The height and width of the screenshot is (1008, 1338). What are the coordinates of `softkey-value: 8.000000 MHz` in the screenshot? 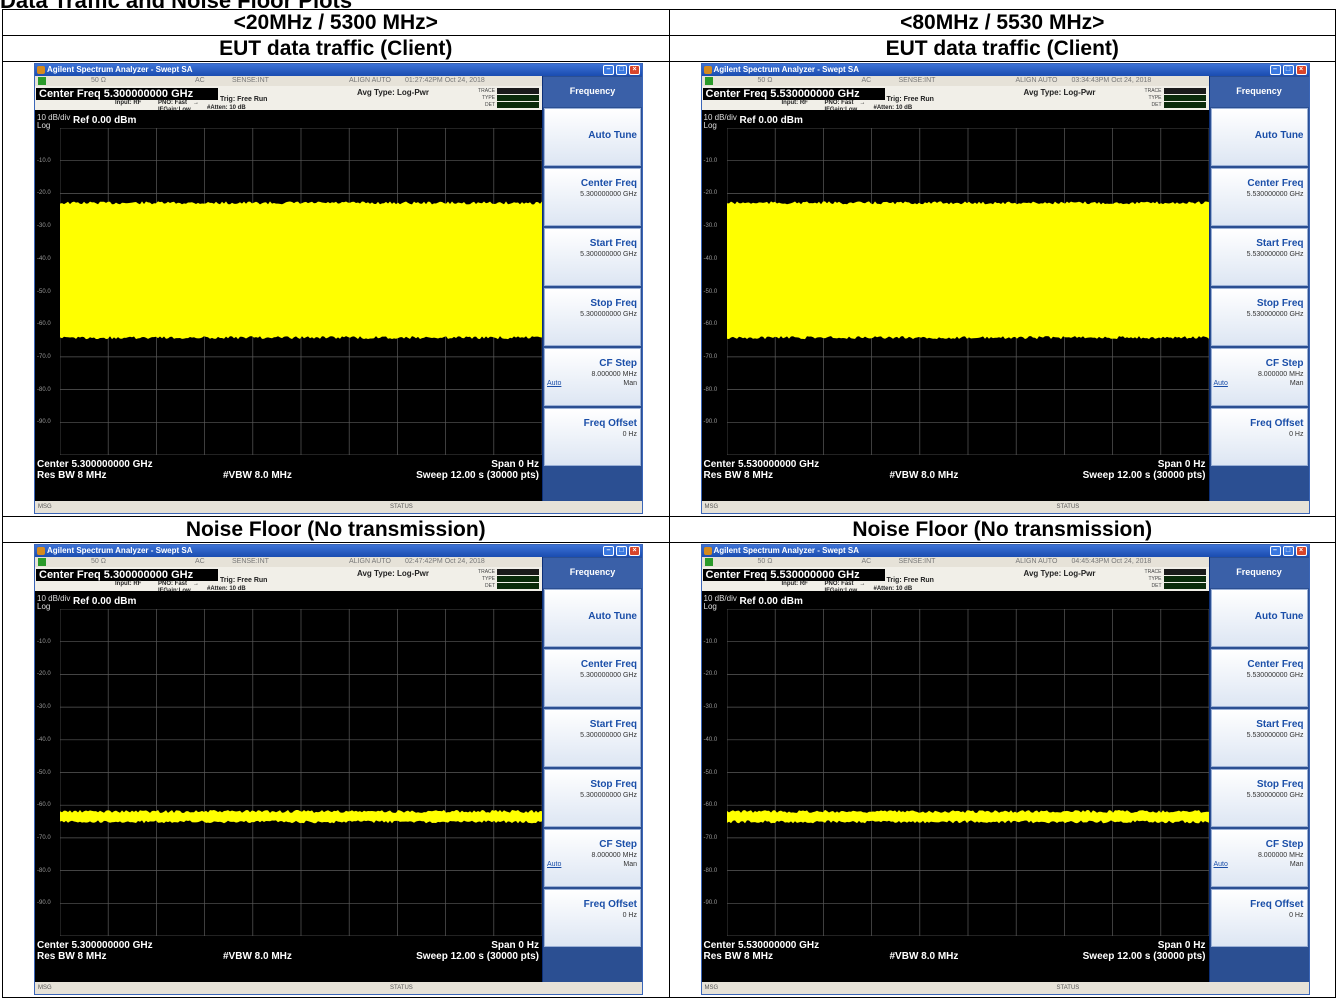 It's located at (1280, 855).